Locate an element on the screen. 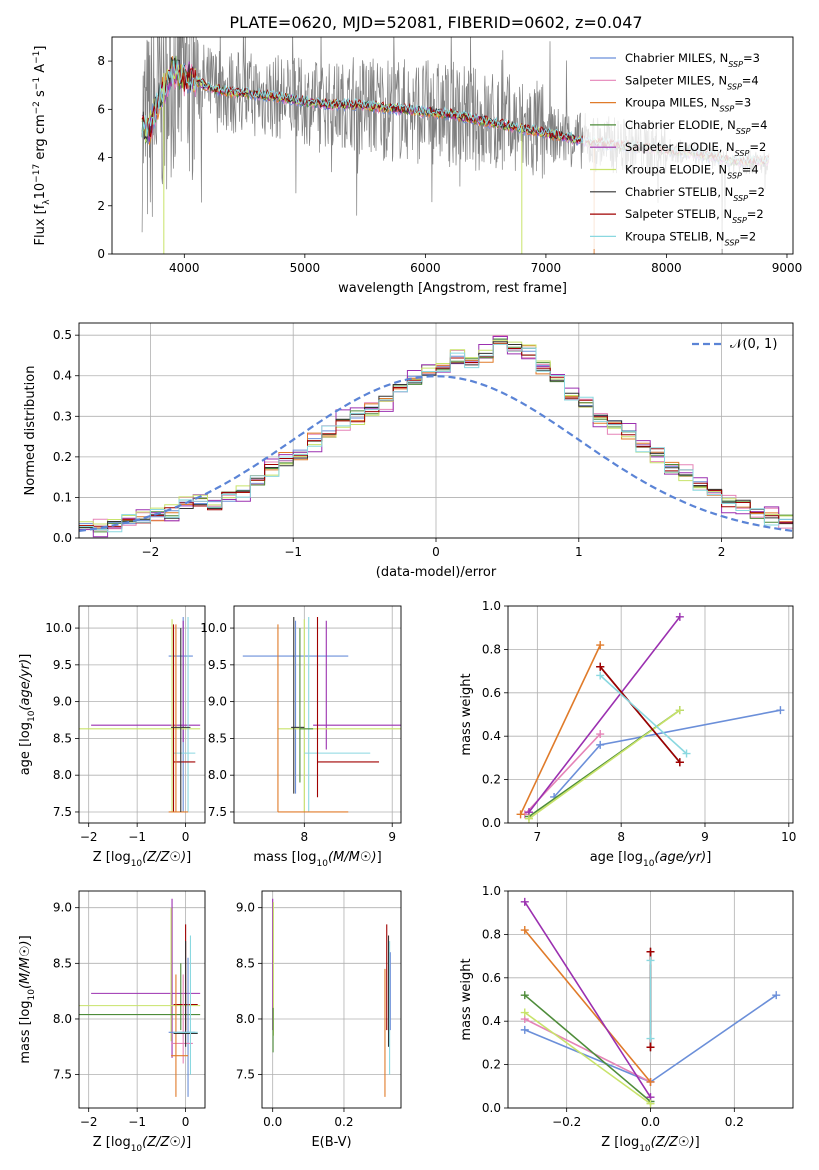 This screenshot has height=1170, width=819. y-tick-label: 7.5 is located at coordinates (245, 1075).